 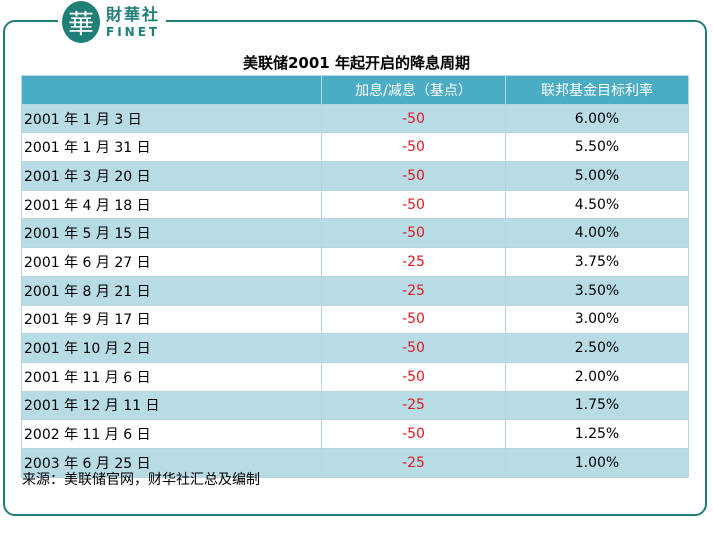 I want to click on cell-rate: 1.25%, so click(x=597, y=434).